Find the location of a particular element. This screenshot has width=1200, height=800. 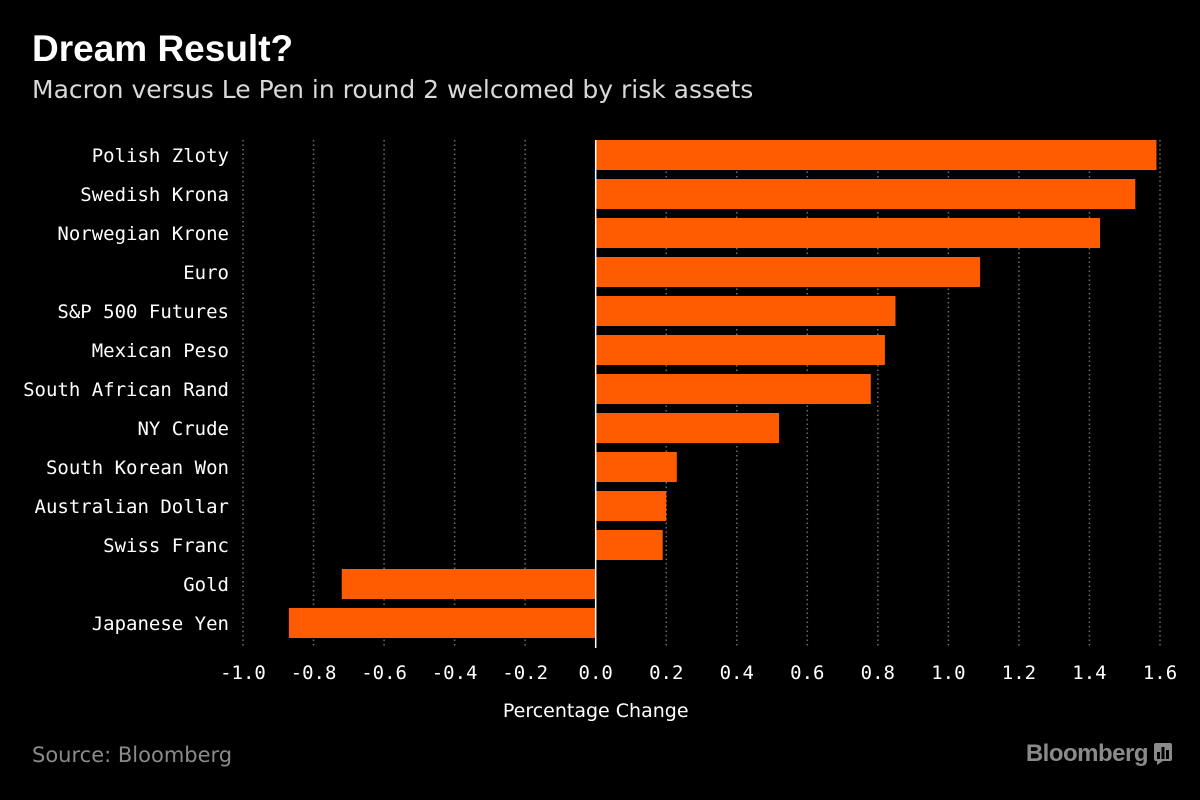

brand-name: Bloomberg is located at coordinates (1087, 753).